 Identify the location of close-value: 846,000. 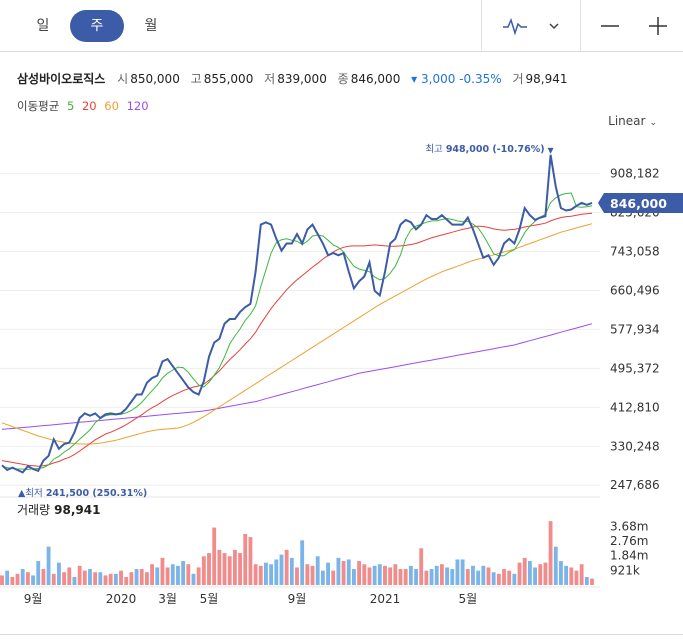
(375, 79).